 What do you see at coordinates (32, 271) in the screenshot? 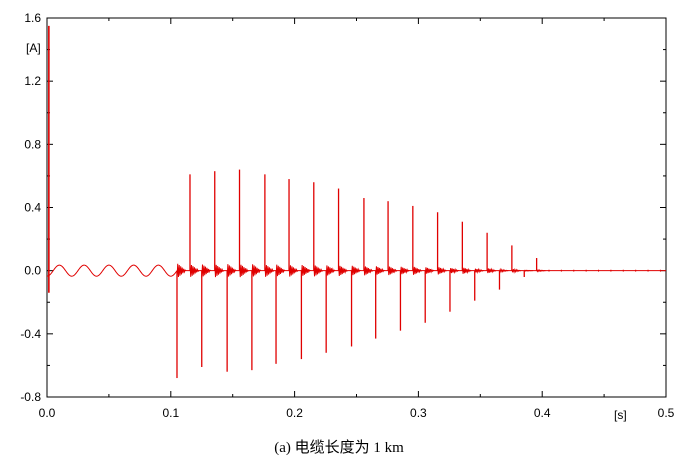
I see `y-tick-label: 0.0` at bounding box center [32, 271].